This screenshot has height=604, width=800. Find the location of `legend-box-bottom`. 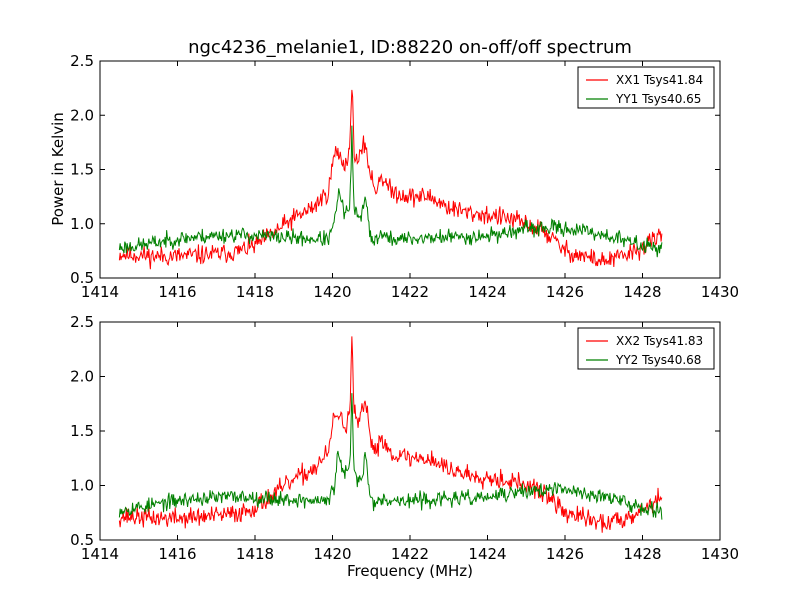

legend-box-bottom is located at coordinates (646, 348).